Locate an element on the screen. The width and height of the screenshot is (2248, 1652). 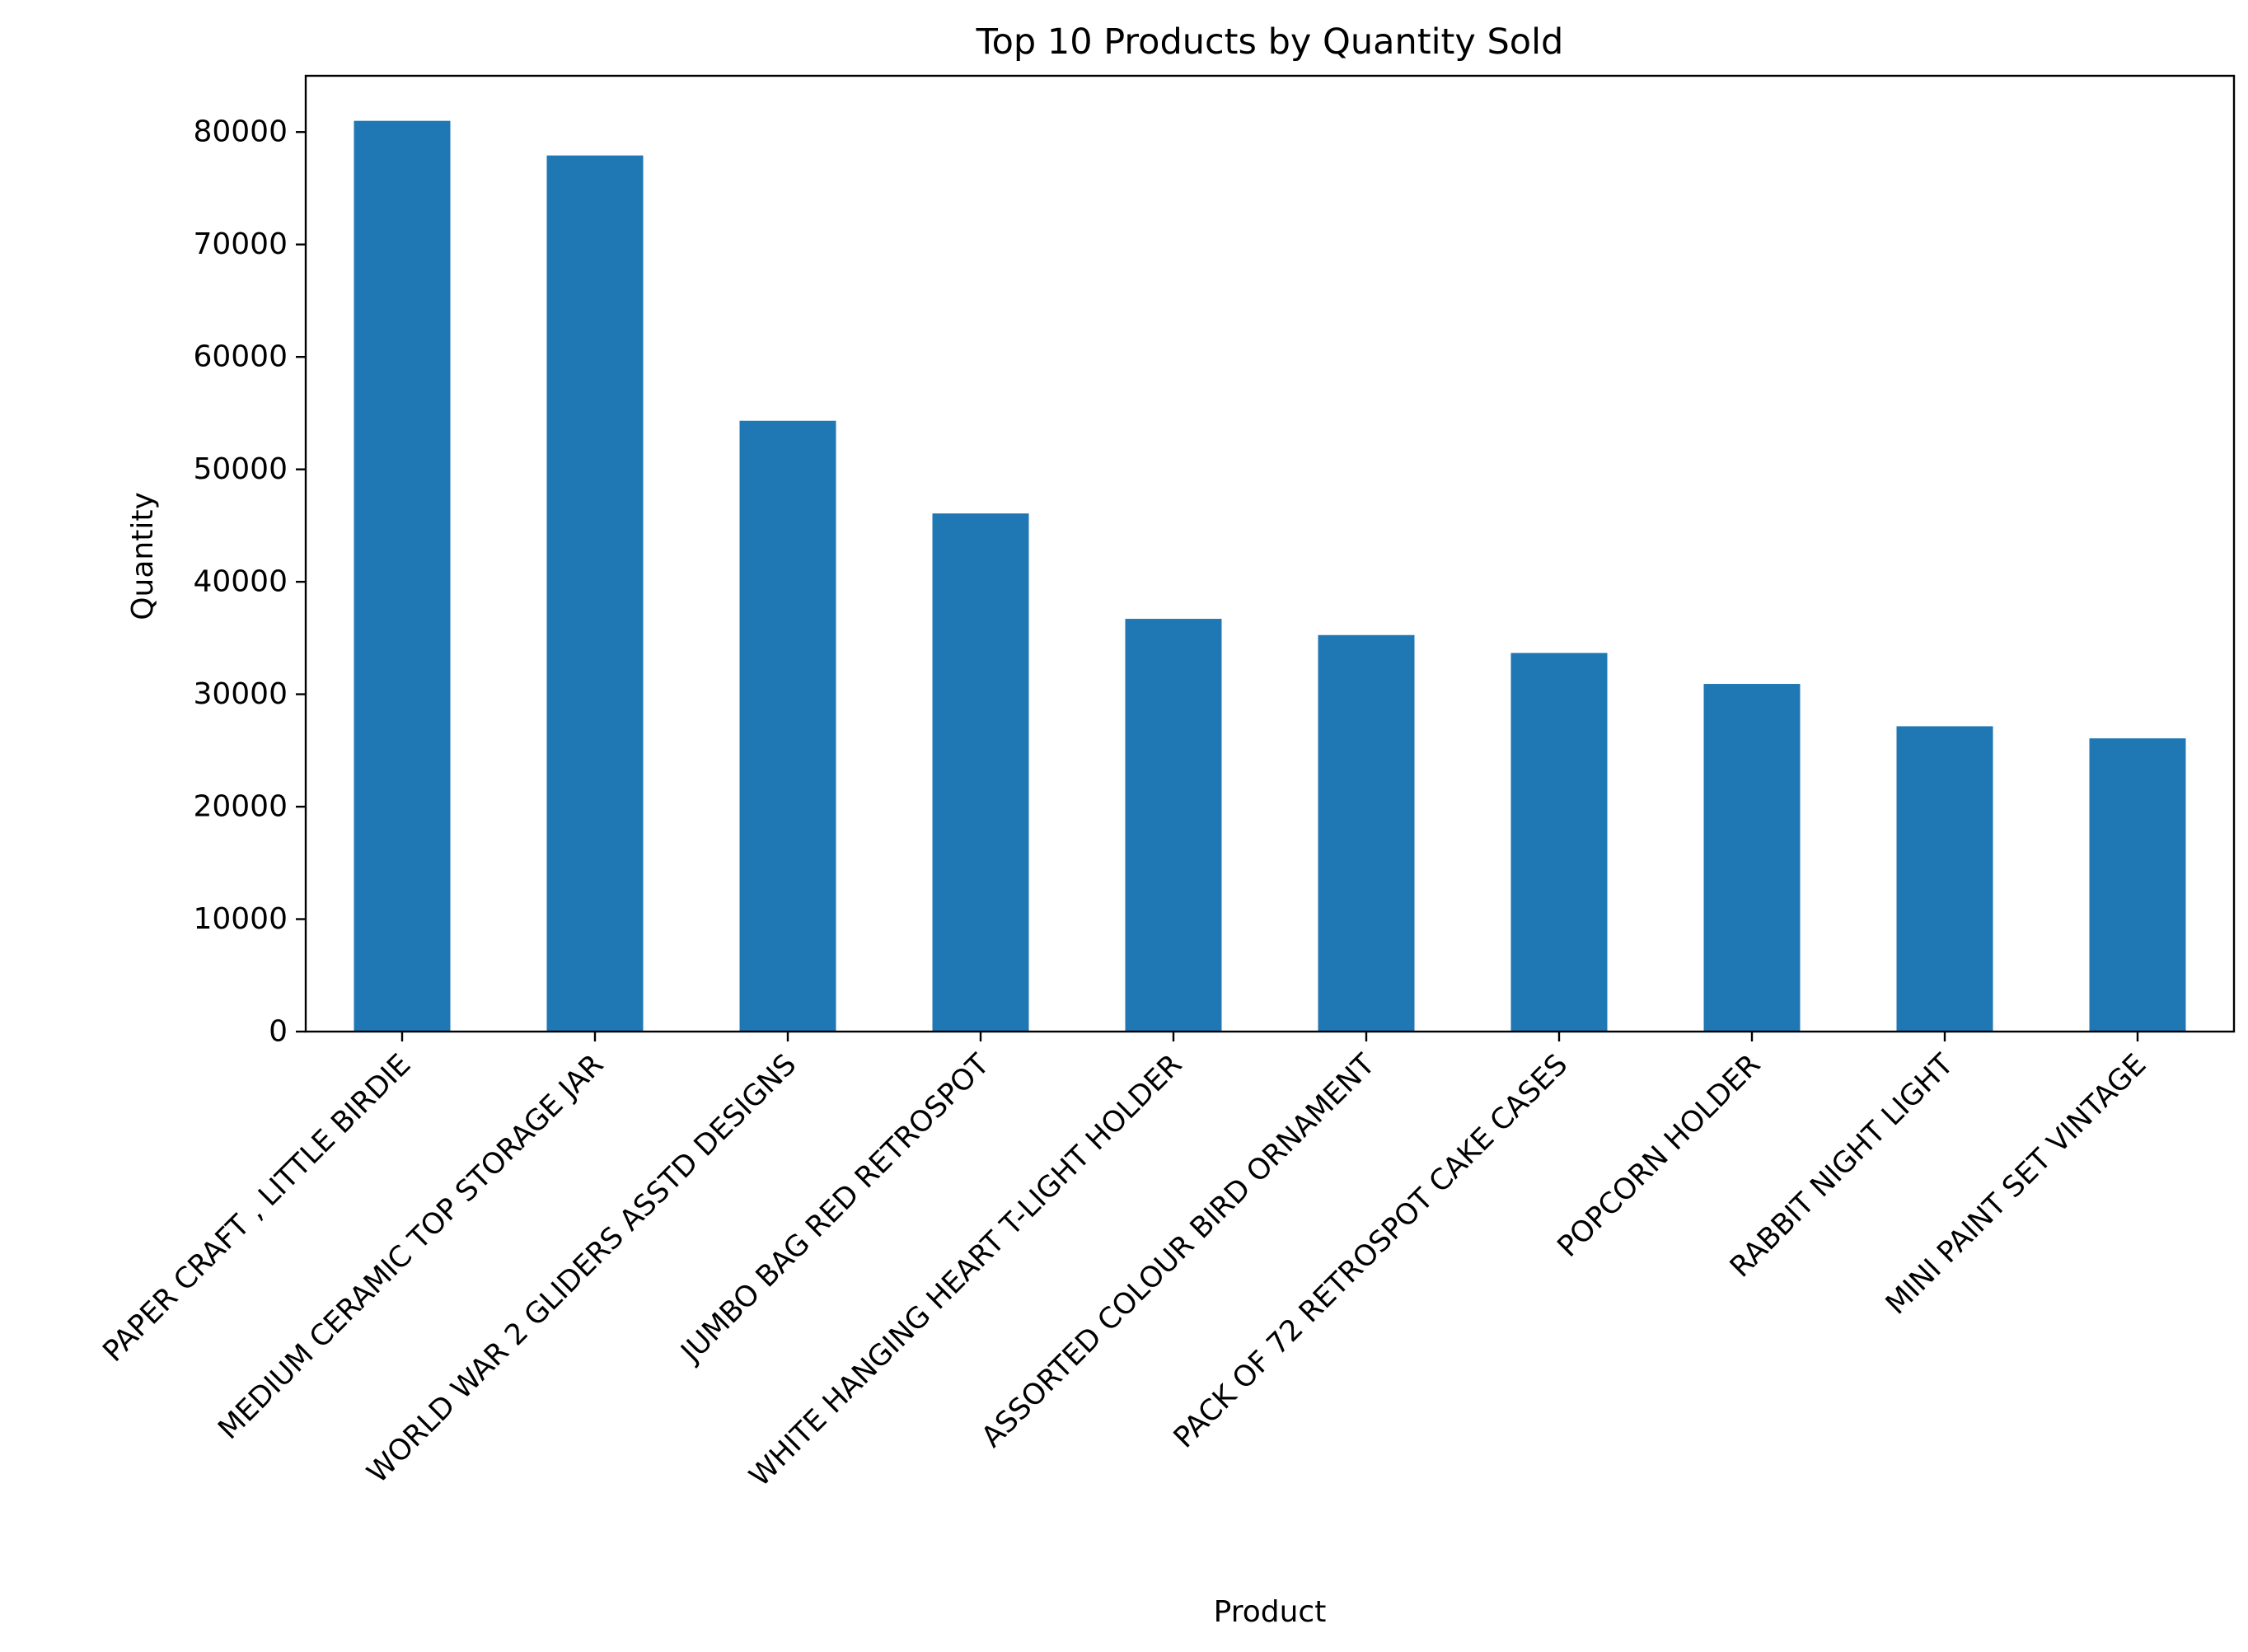
y-tick-label: 50000 is located at coordinates (241, 469).